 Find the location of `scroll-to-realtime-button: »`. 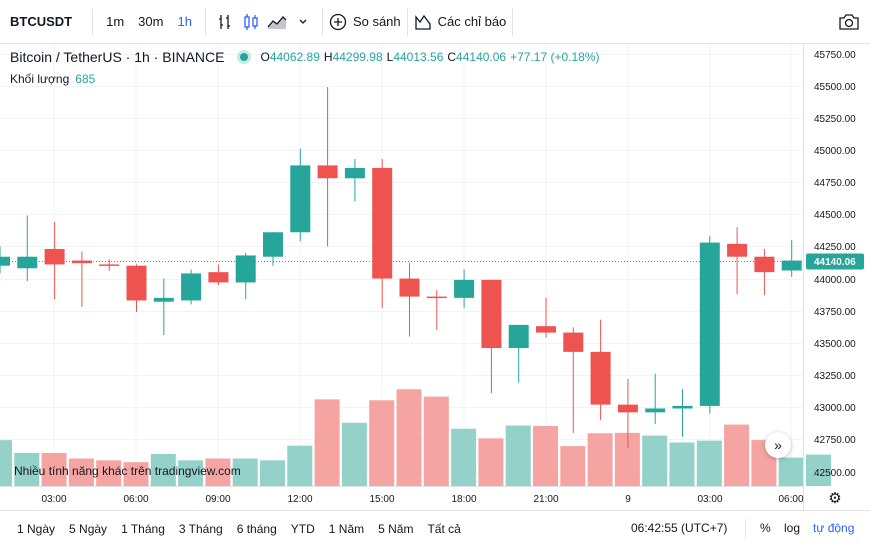

scroll-to-realtime-button: » is located at coordinates (778, 445).